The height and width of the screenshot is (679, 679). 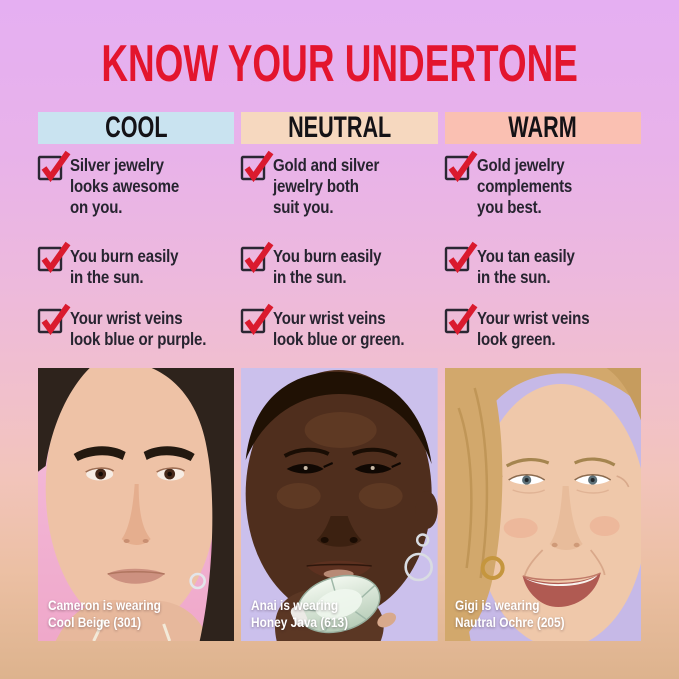 I want to click on portrait-cameron-illustration, so click(x=136, y=504).